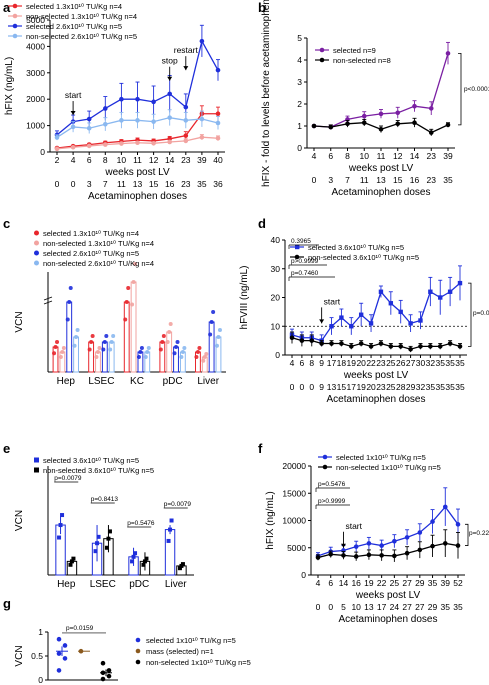 This screenshot has width=489, height=685. I want to click on x2-tick-label: 7, so click(105, 184).